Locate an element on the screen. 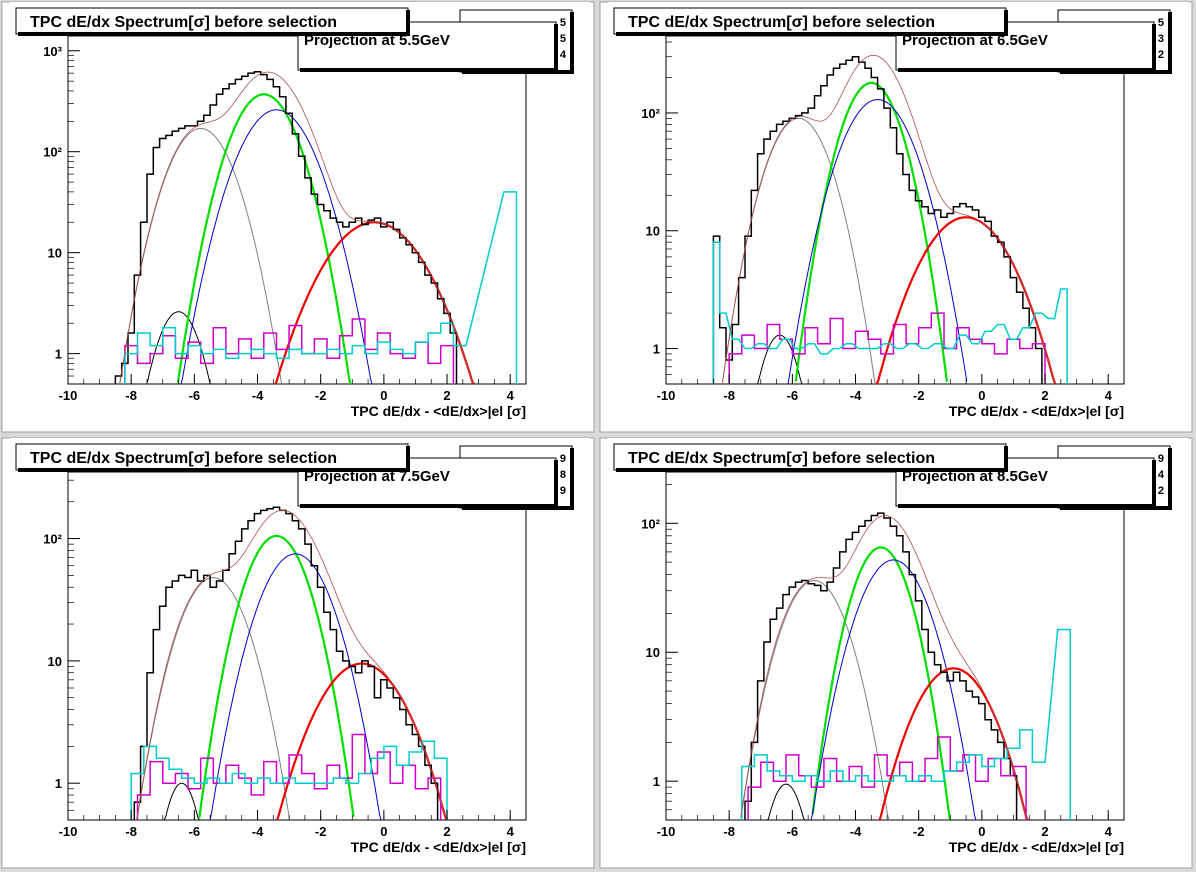 The image size is (1196, 872). y-tick-label: 10³ is located at coordinates (52, 51).